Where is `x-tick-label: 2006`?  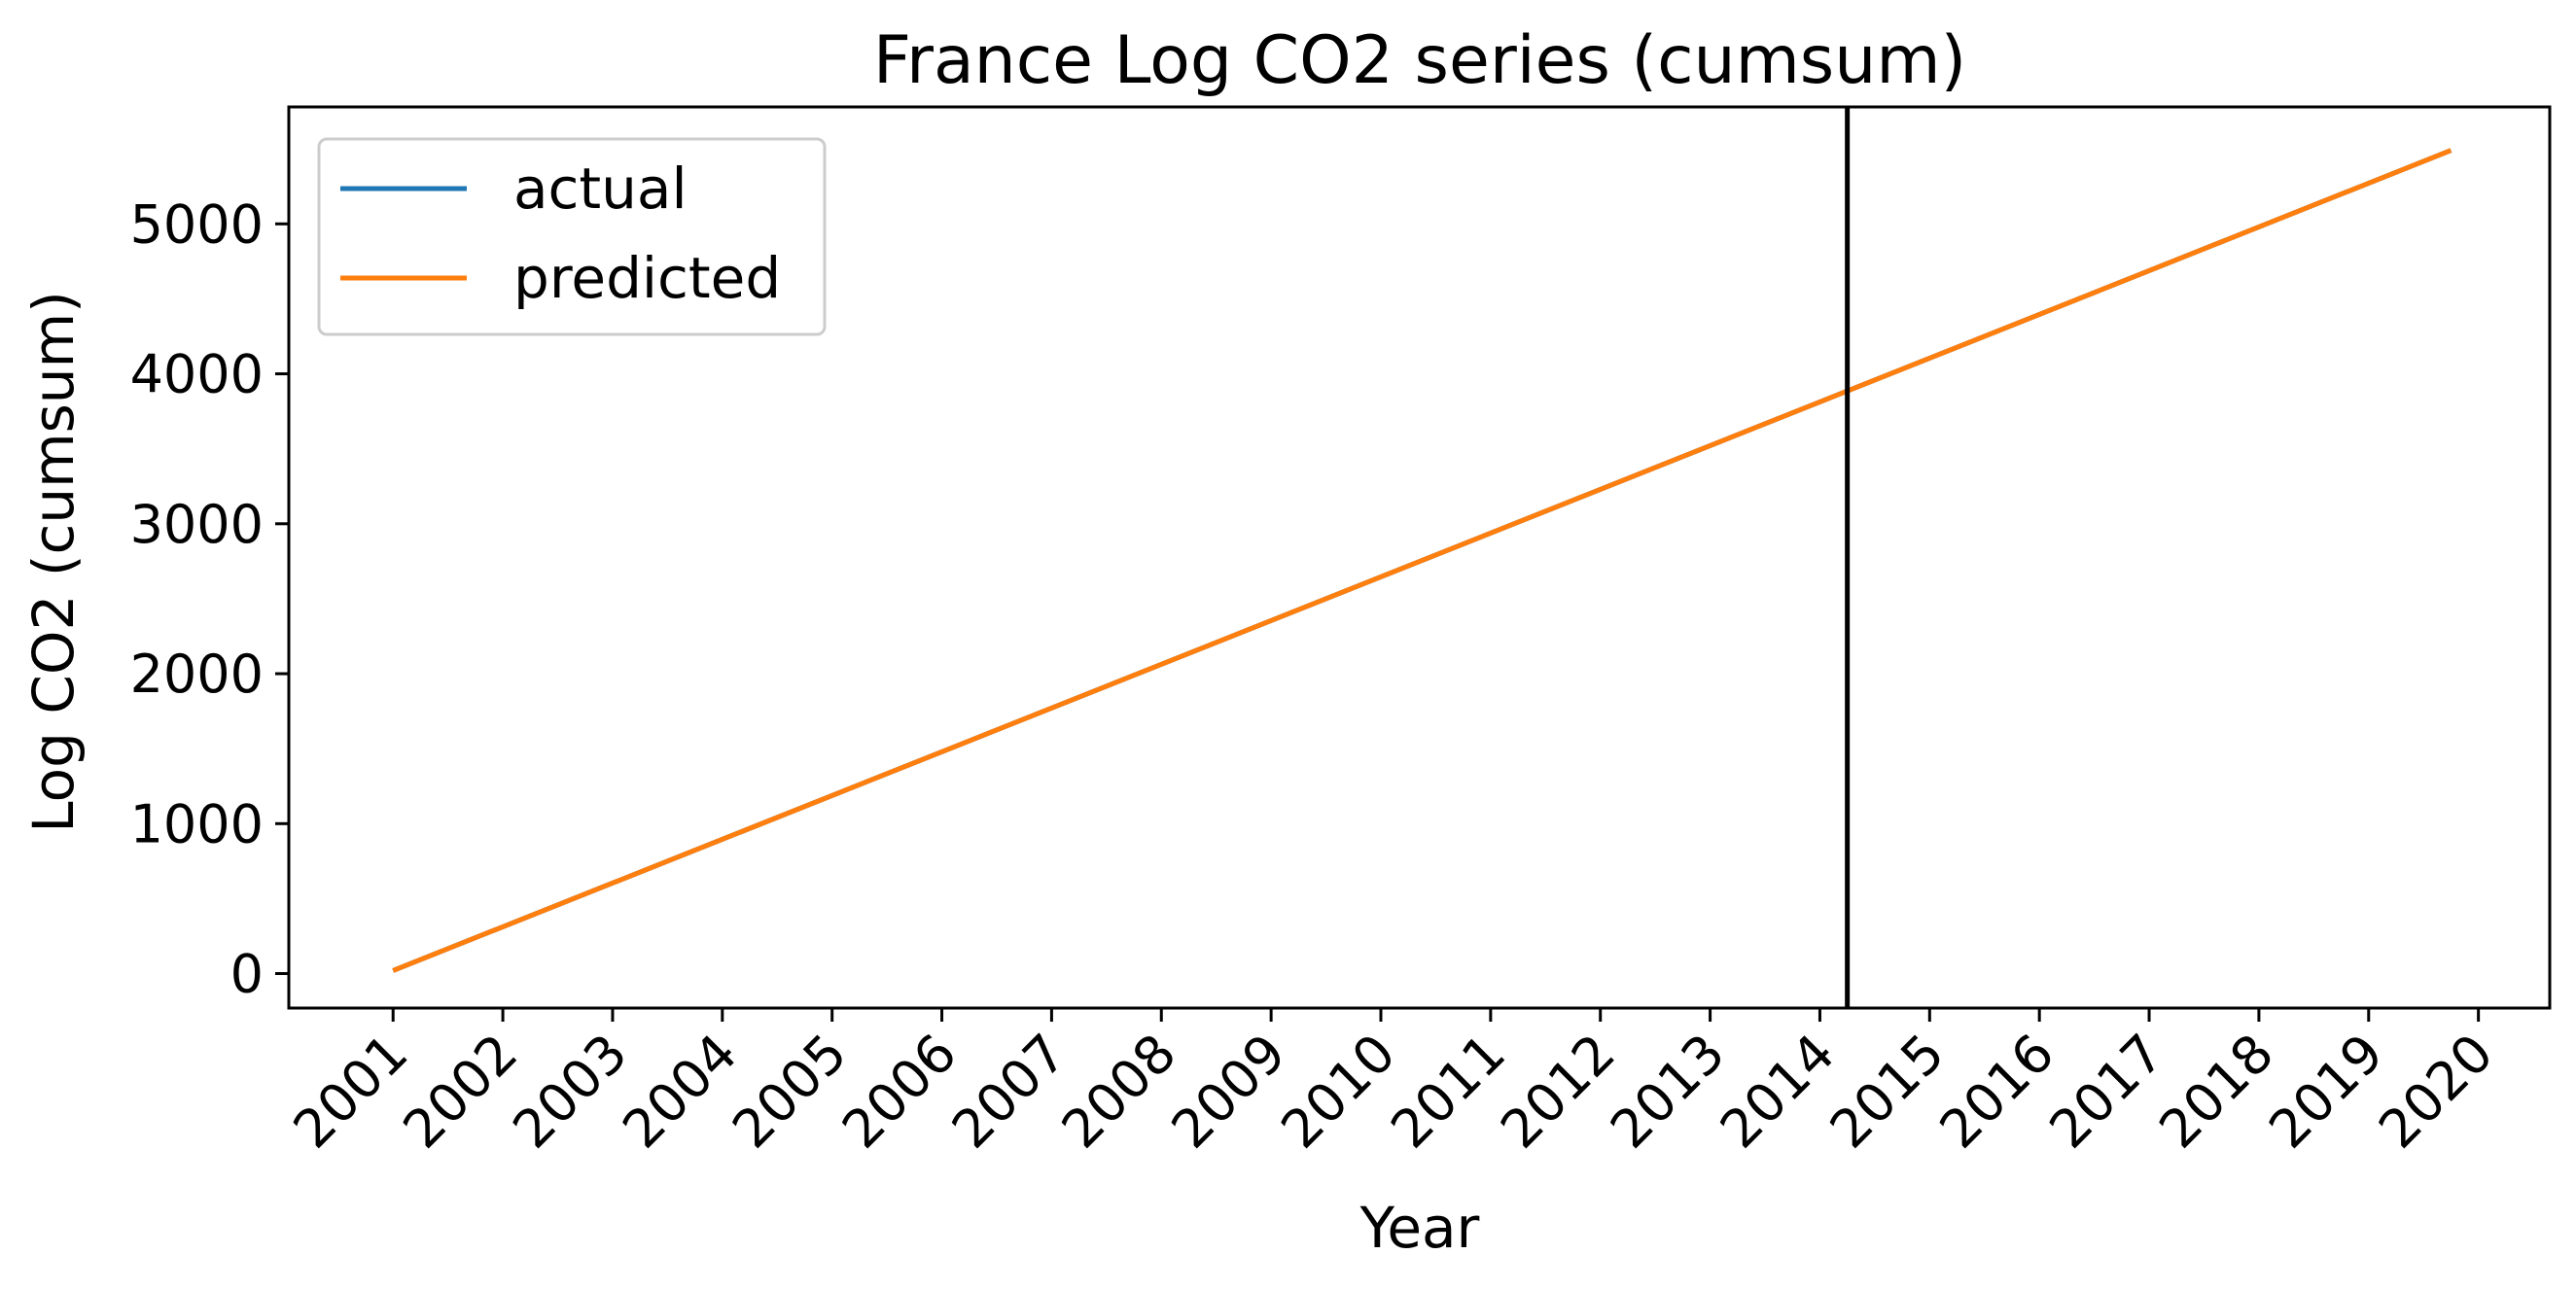
x-tick-label: 2006 is located at coordinates (900, 1092).